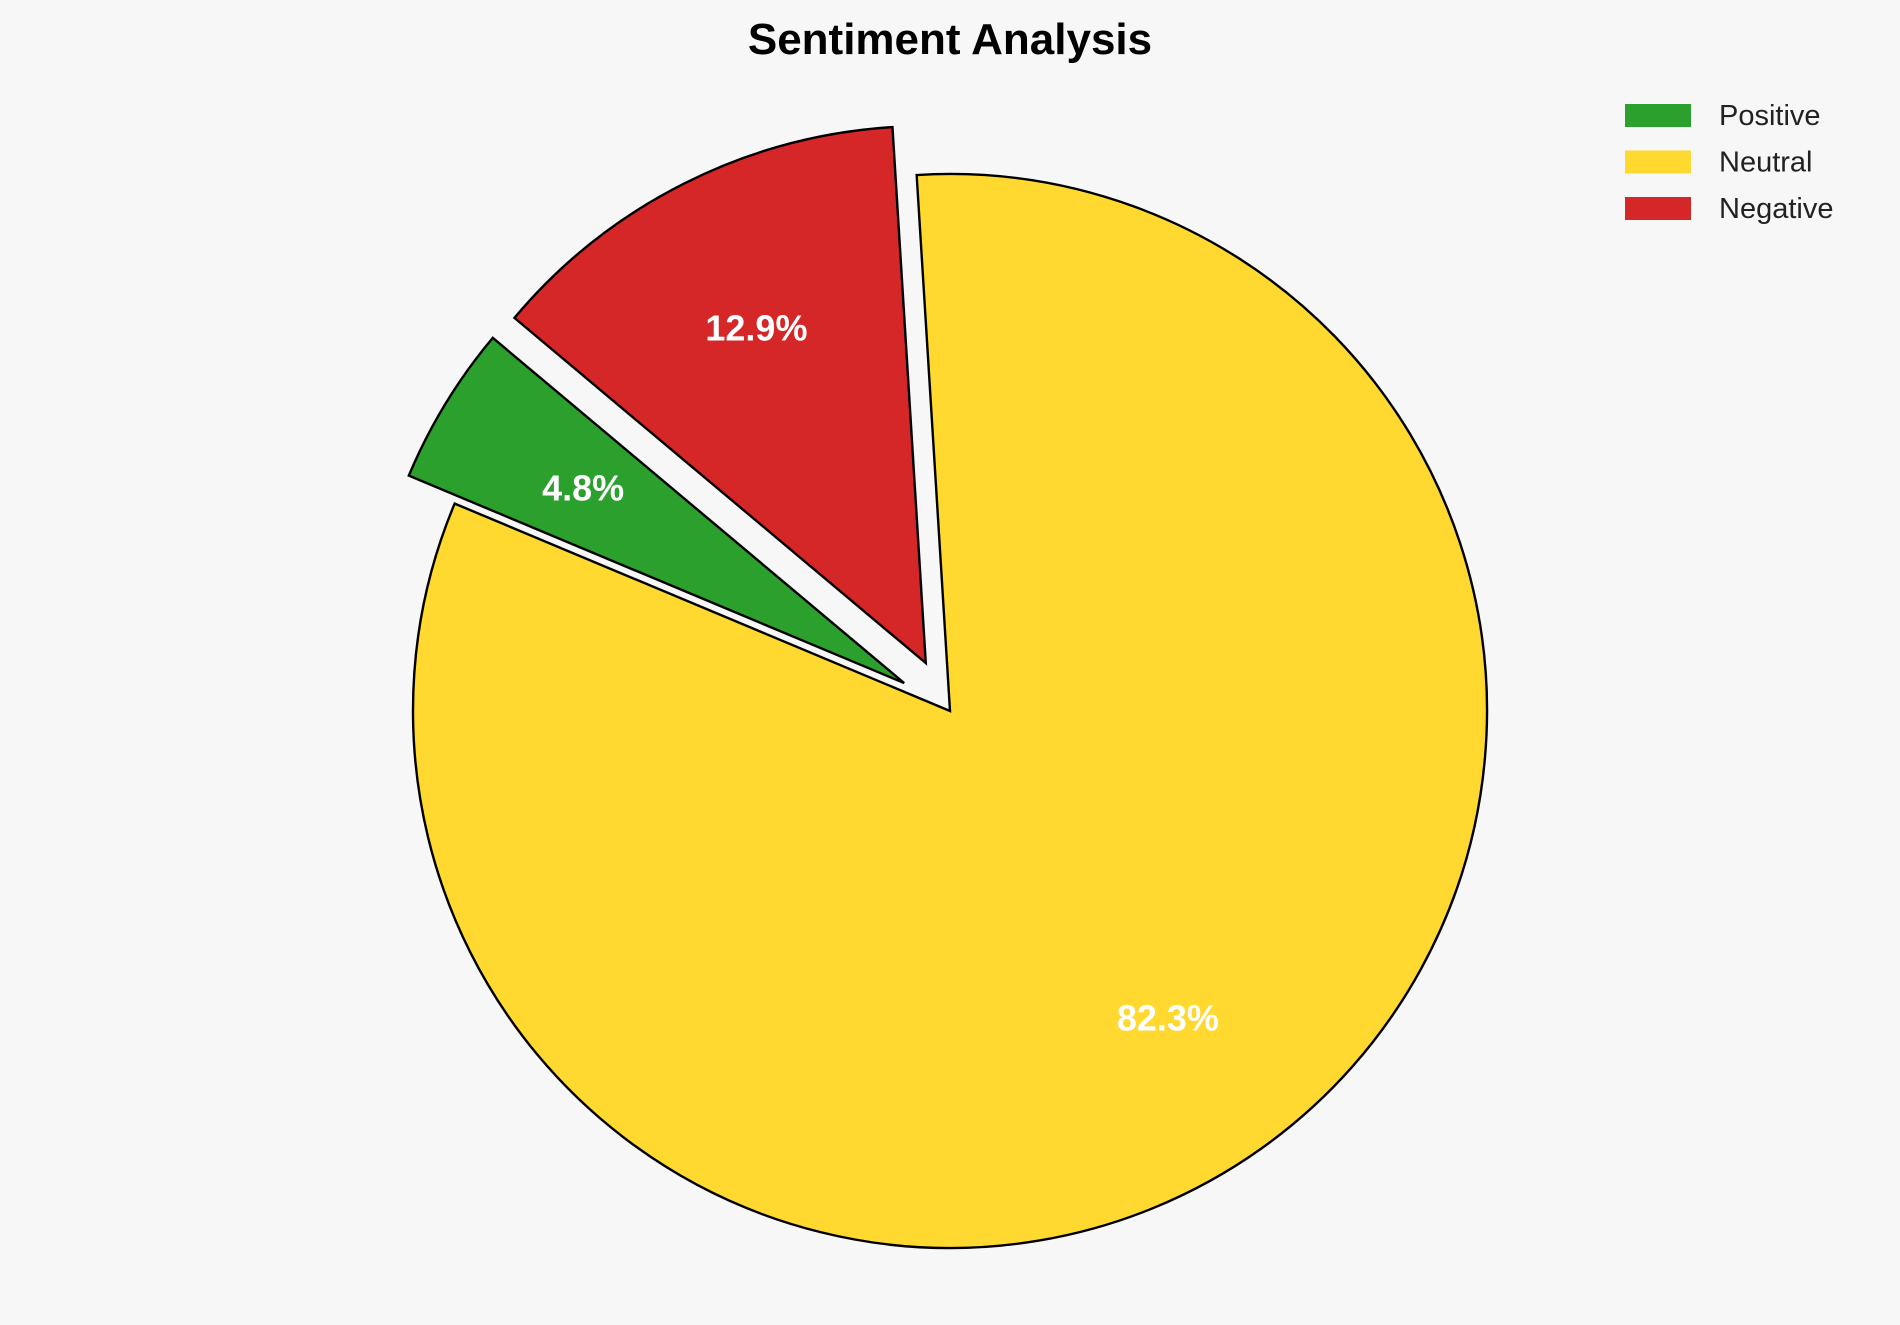  What do you see at coordinates (1776, 209) in the screenshot?
I see `legend-label-negative: Negative` at bounding box center [1776, 209].